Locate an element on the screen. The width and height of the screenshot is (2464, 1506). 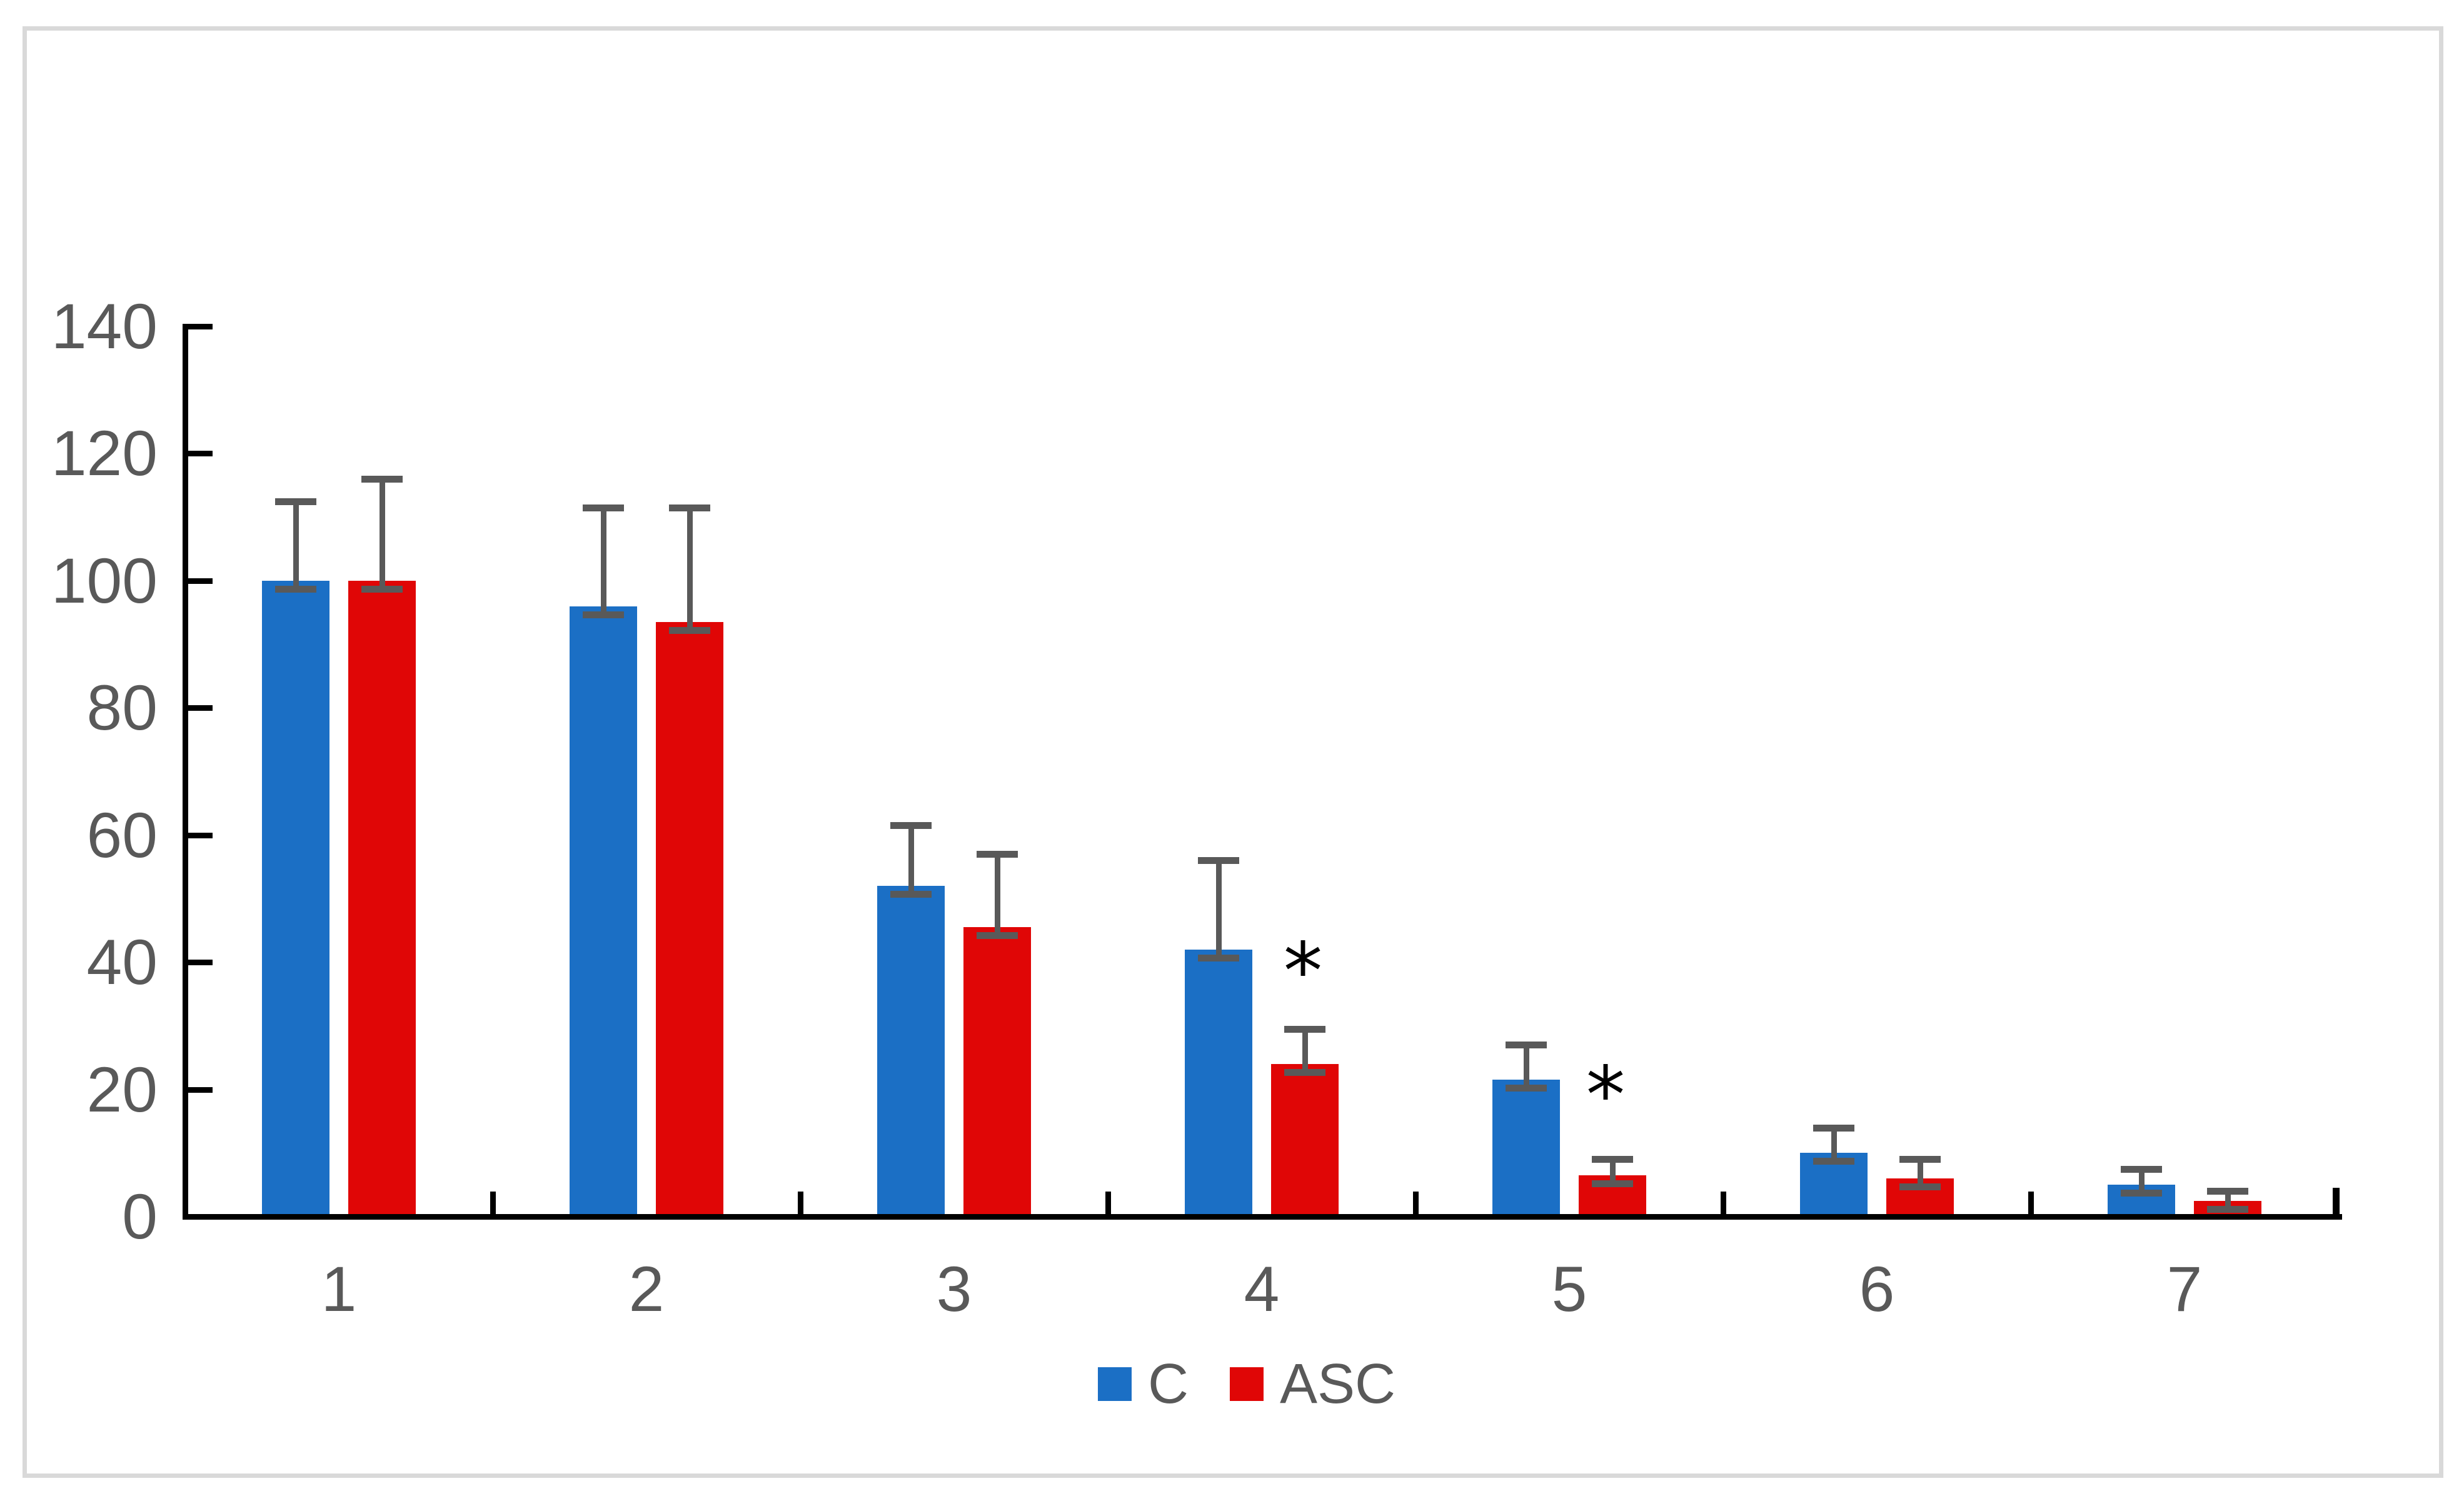
x-category-label: 6 is located at coordinates (1877, 1289).